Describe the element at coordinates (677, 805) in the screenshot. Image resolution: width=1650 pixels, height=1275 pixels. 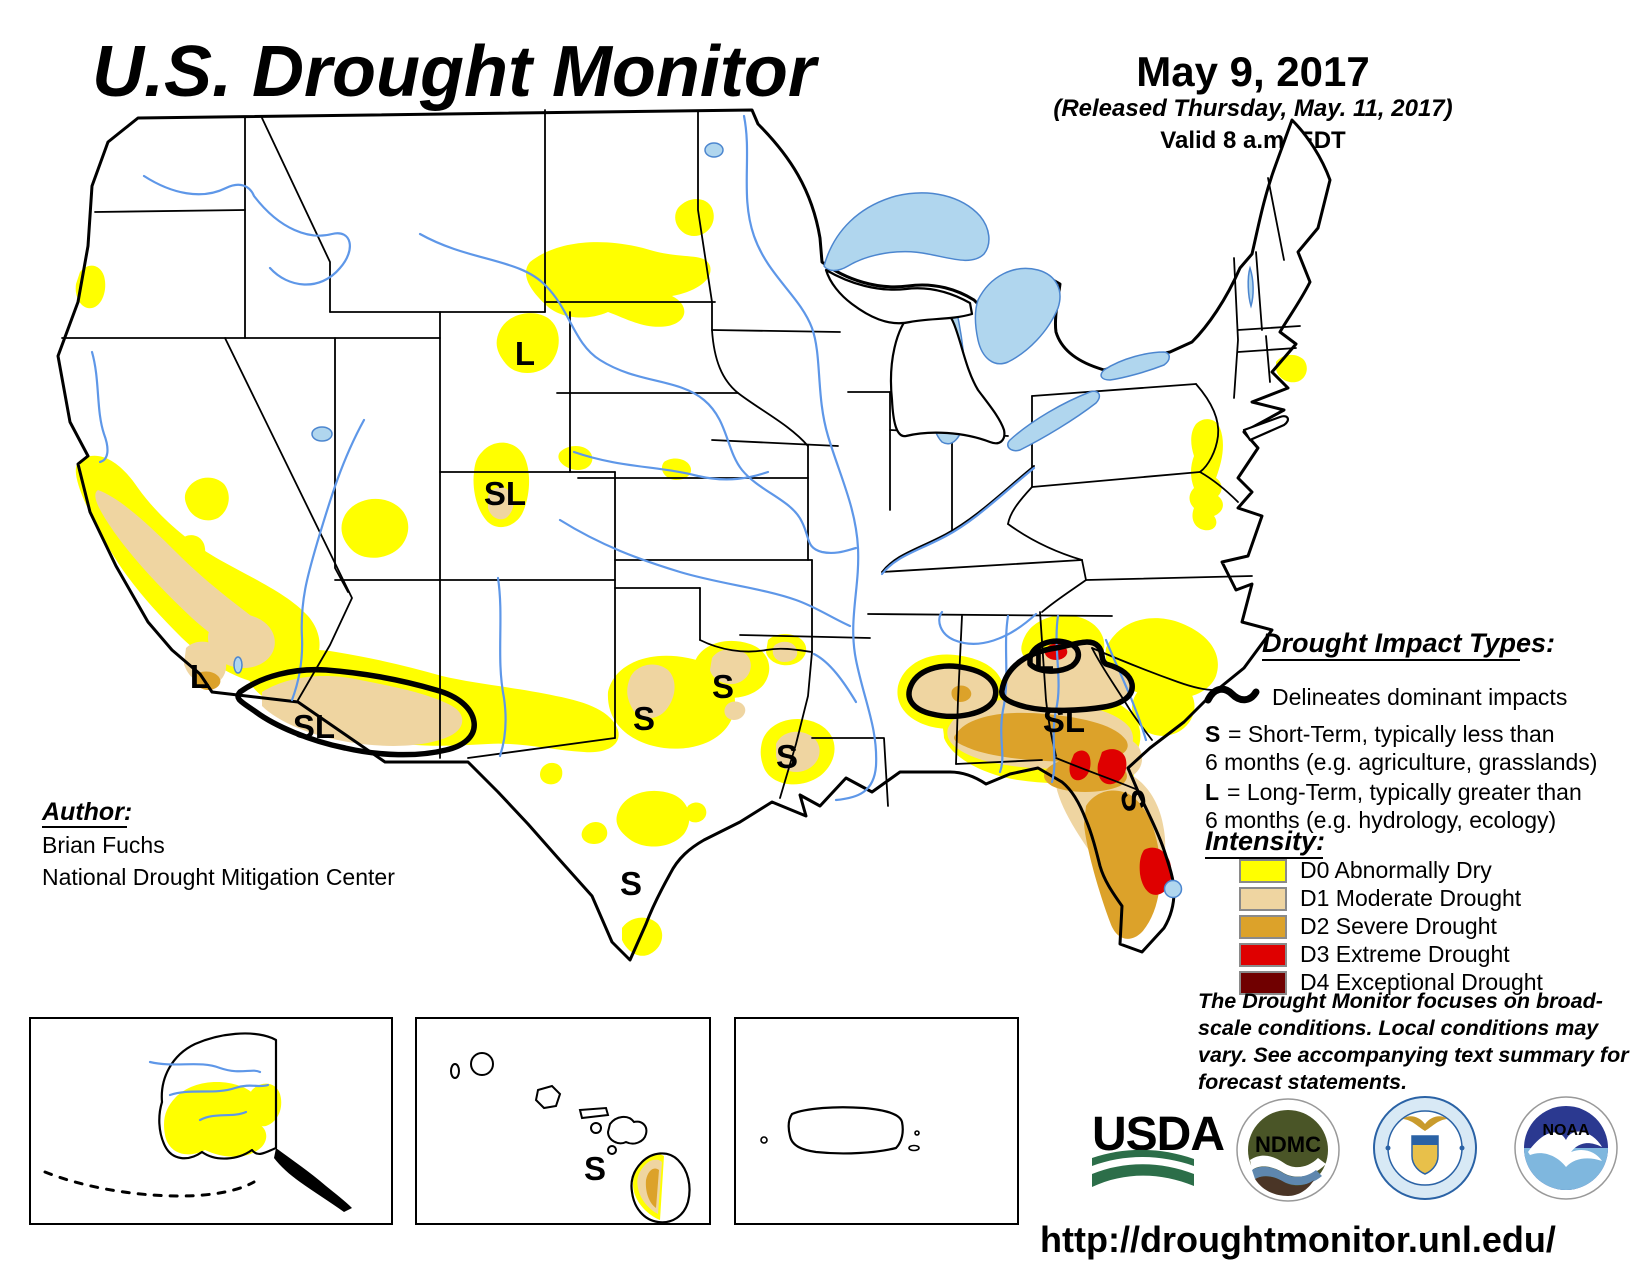
I see `d2-areas` at that location.